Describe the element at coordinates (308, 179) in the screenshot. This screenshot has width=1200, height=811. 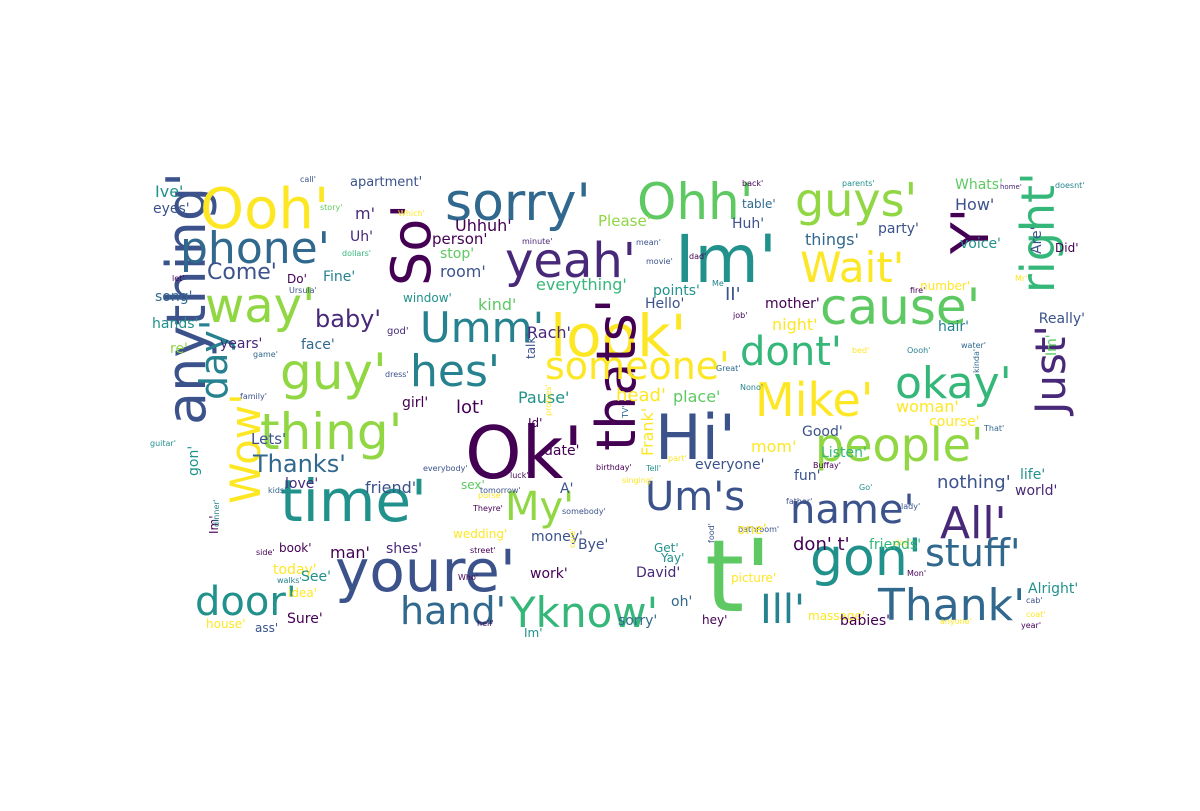
I see `word-call: call'` at that location.